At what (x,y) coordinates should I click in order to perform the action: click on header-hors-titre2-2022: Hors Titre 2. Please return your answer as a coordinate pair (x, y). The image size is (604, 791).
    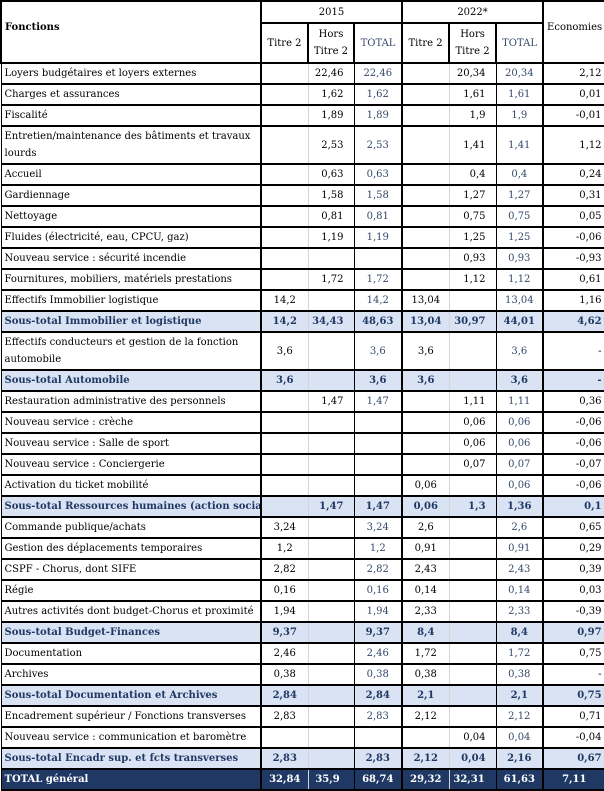
    Looking at the image, I should click on (473, 43).